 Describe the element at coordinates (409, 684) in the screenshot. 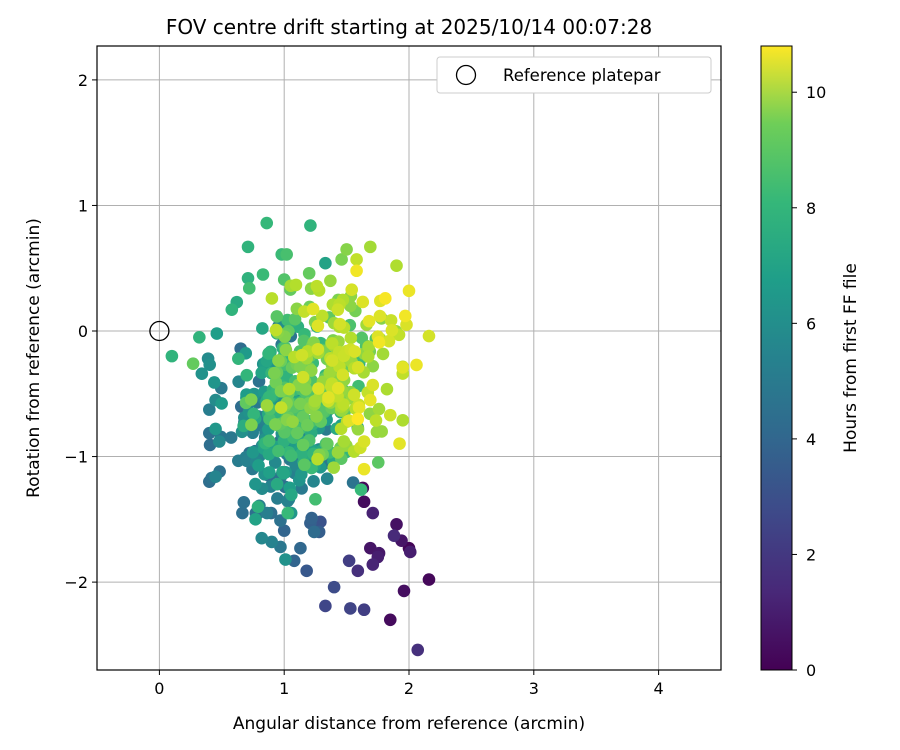

I see `x-axis-ticks: 0 1 2 3 4` at that location.